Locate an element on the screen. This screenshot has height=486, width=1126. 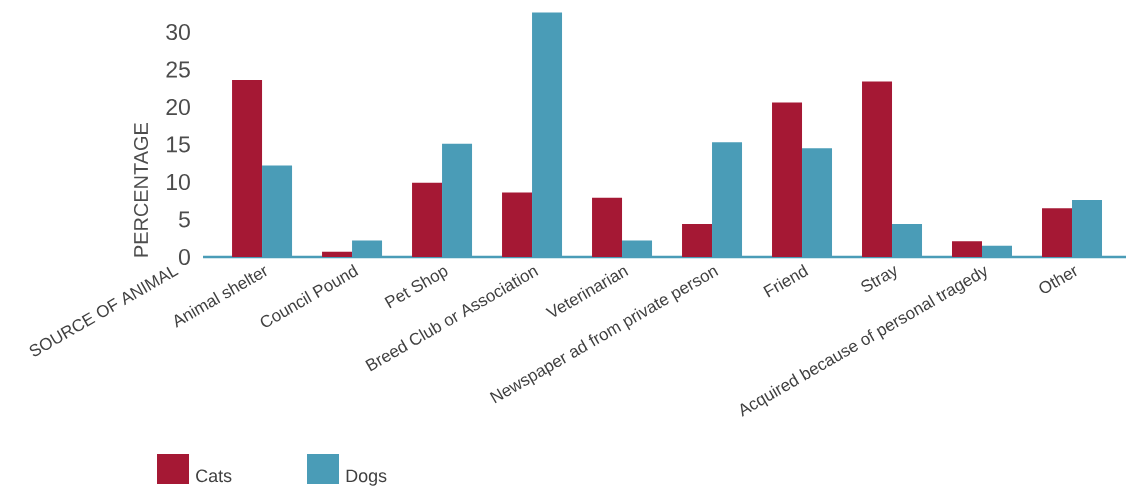
x-tick-label: Pet Shop is located at coordinates (416, 288).